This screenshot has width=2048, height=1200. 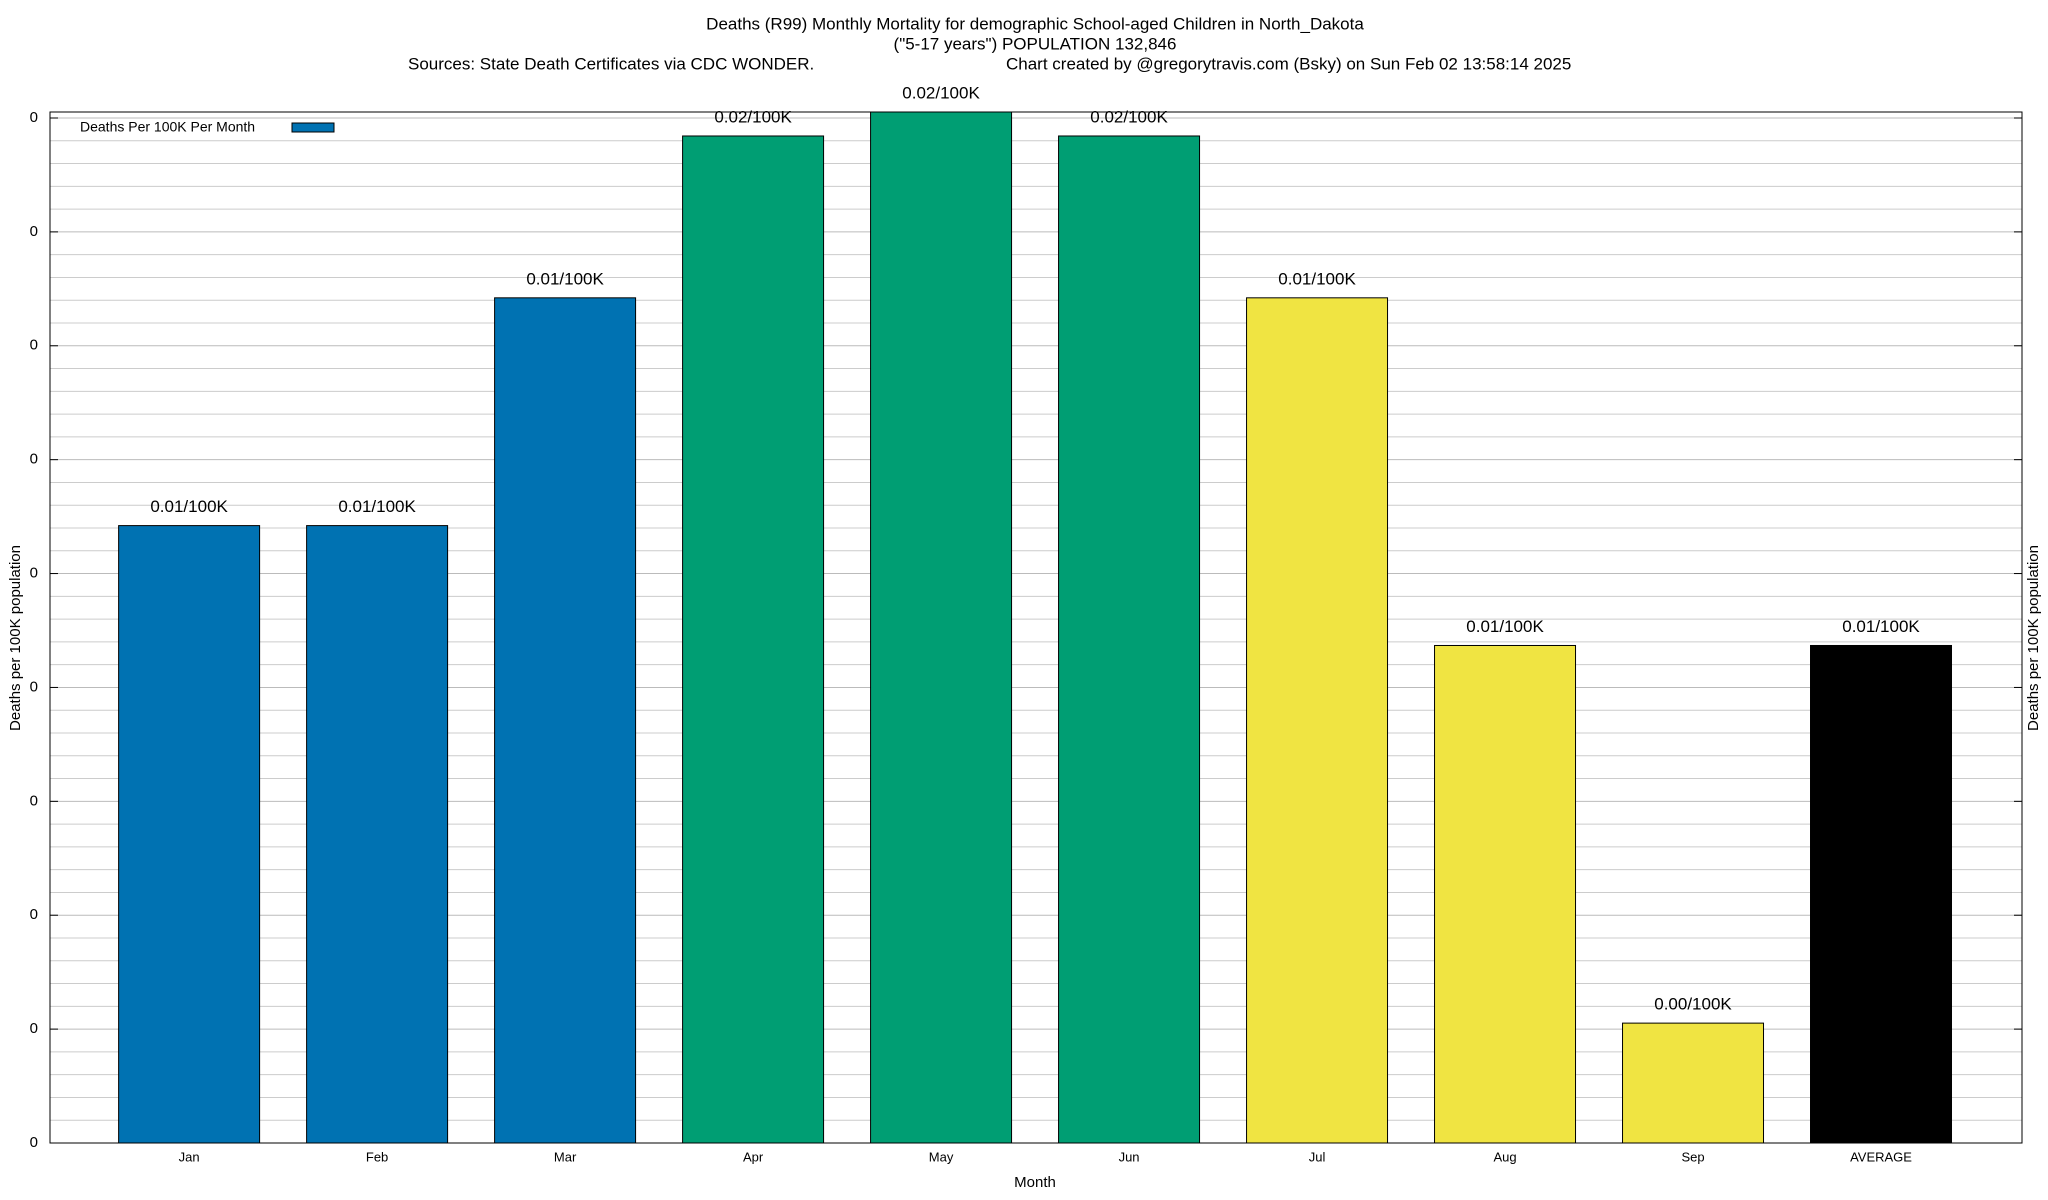 I want to click on x-tick-label: Jul, so click(x=1317, y=1156).